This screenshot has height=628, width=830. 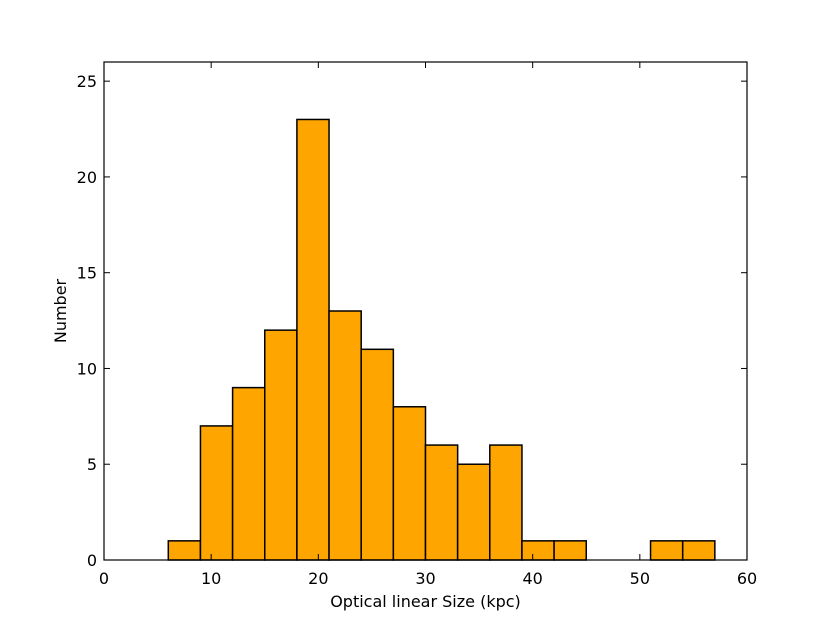 What do you see at coordinates (425, 578) in the screenshot?
I see `x-tick-label-3: 30` at bounding box center [425, 578].